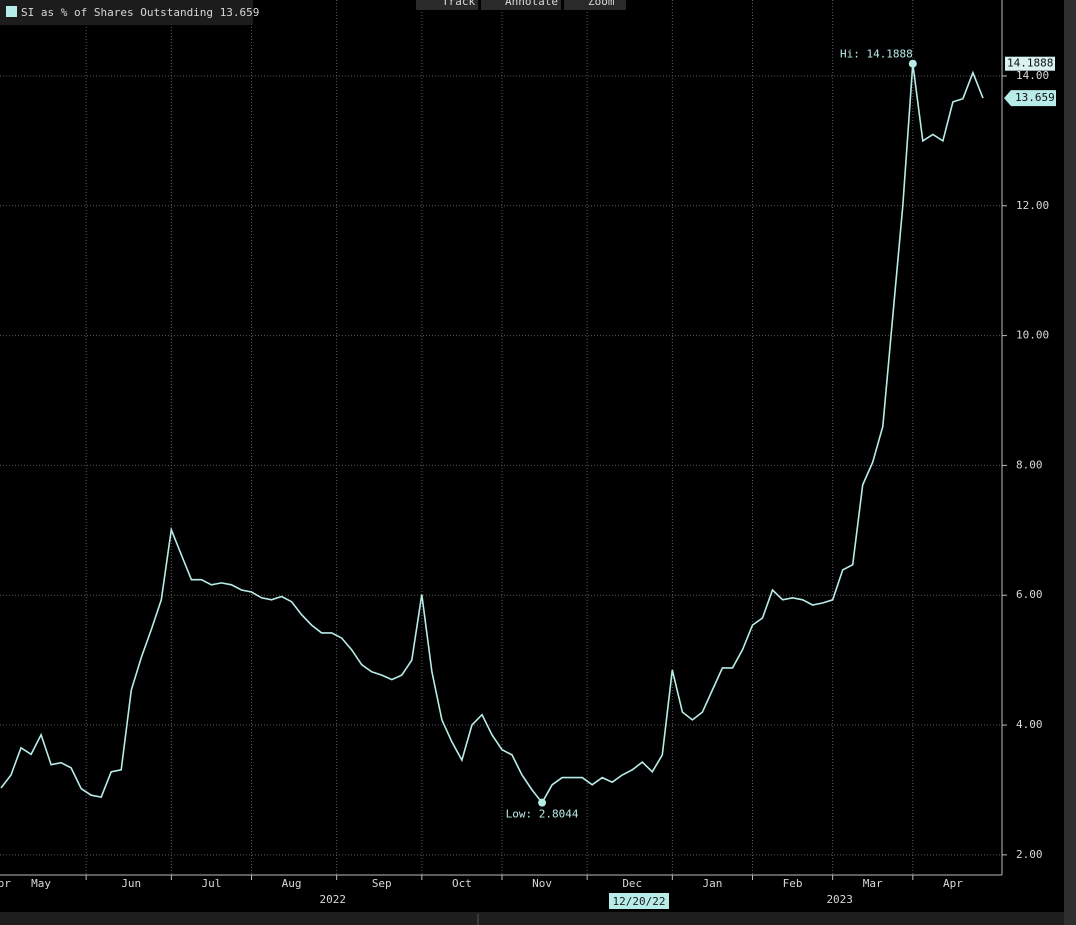  What do you see at coordinates (117, 12) in the screenshot?
I see `legend-name: SI as % of Shares Outstanding` at bounding box center [117, 12].